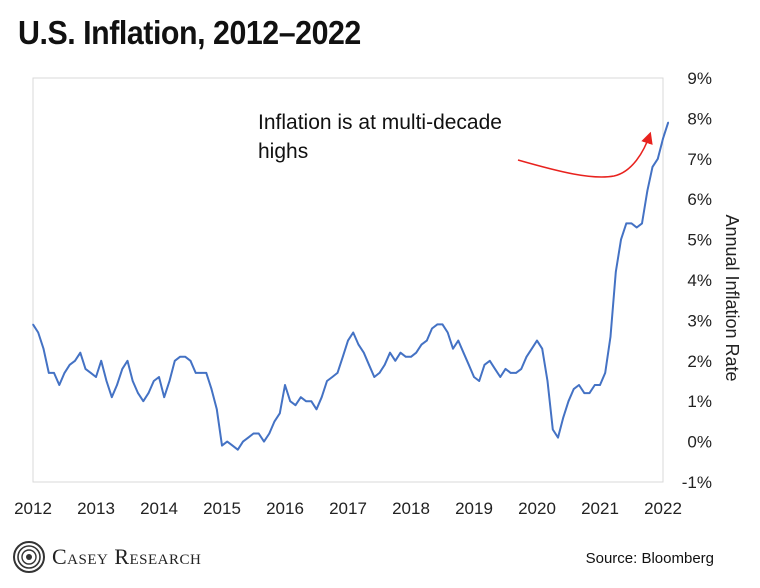 This screenshot has width=760, height=588. I want to click on y-tick-label: 5%, so click(699, 240).